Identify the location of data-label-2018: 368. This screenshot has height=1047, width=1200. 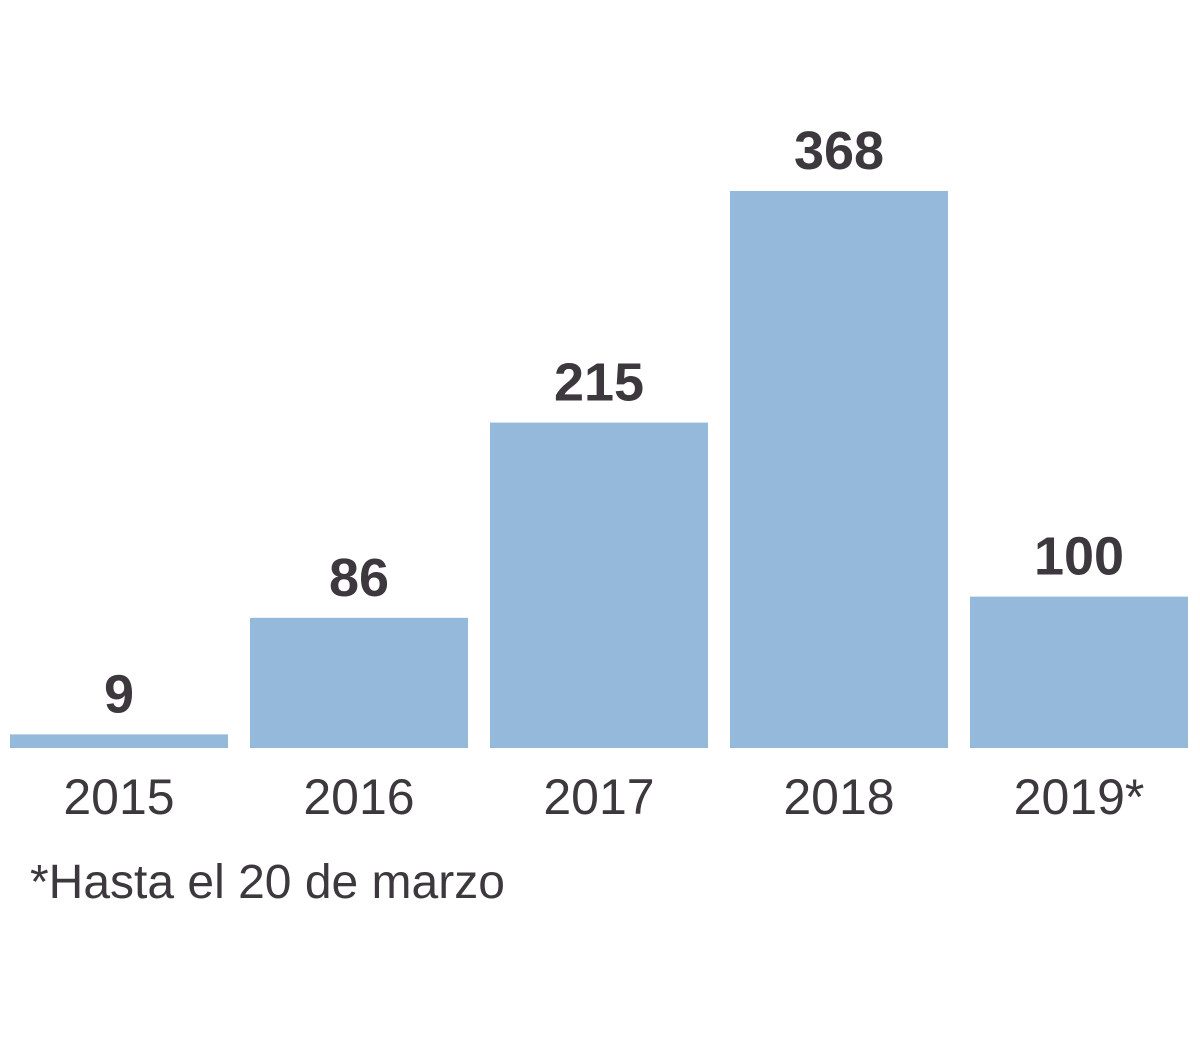
(839, 151).